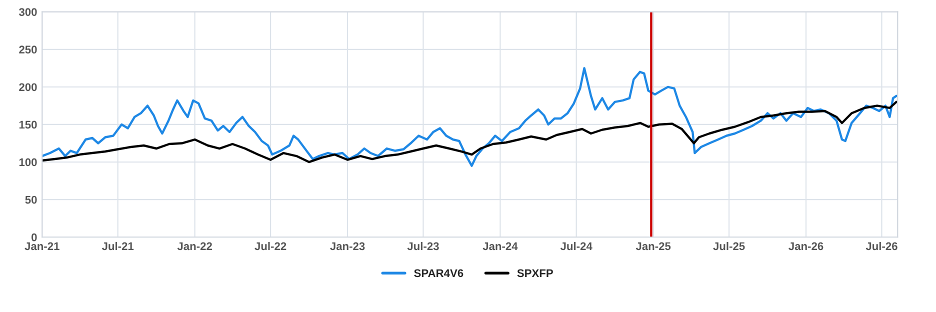  I want to click on y-tick-label: 0, so click(34, 237).